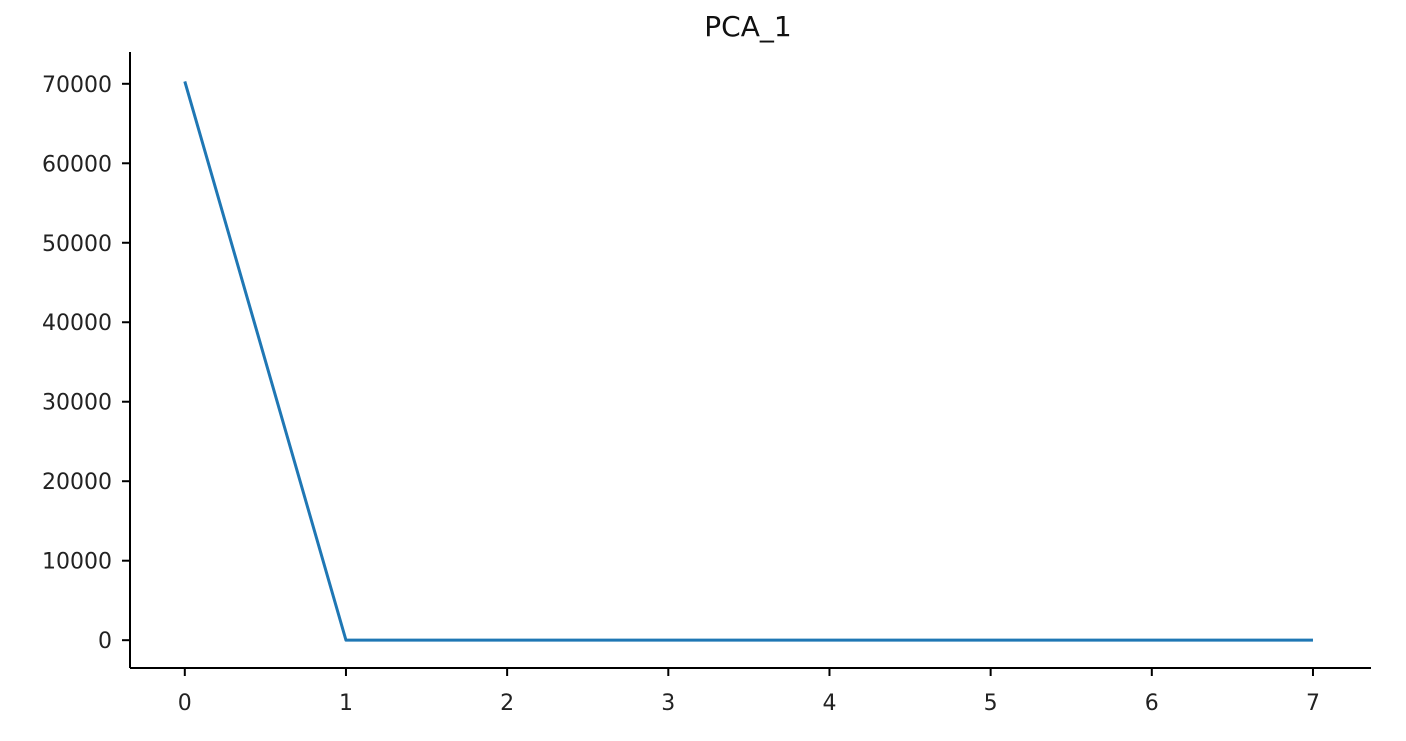 The height and width of the screenshot is (741, 1406). Describe the element at coordinates (1152, 703) in the screenshot. I see `x-tick-label: 6` at that location.